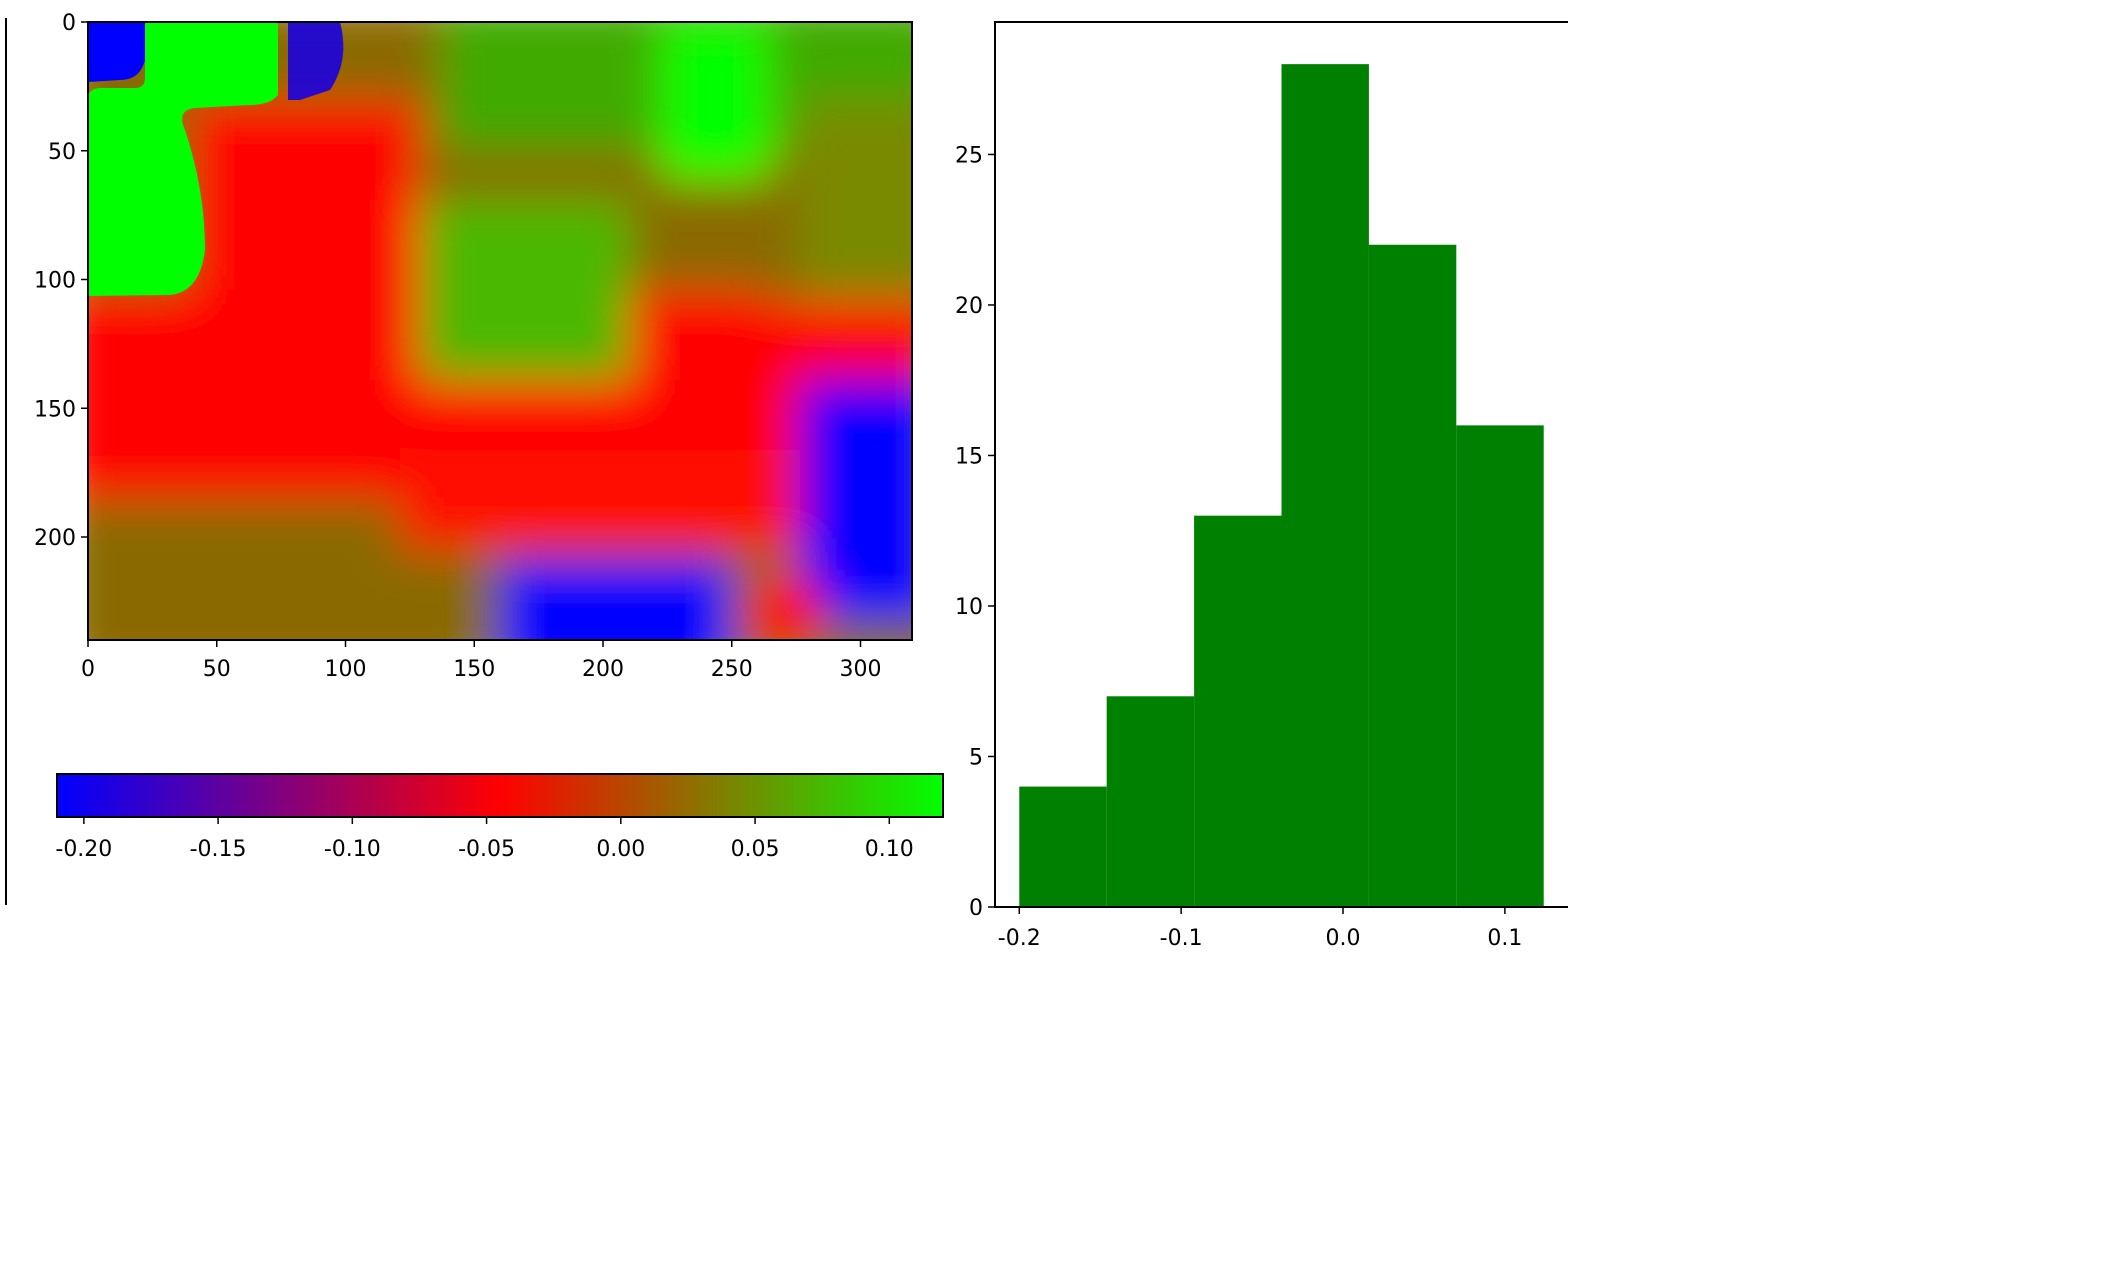  I want to click on histogram-y-tick-label: 5, so click(976, 757).